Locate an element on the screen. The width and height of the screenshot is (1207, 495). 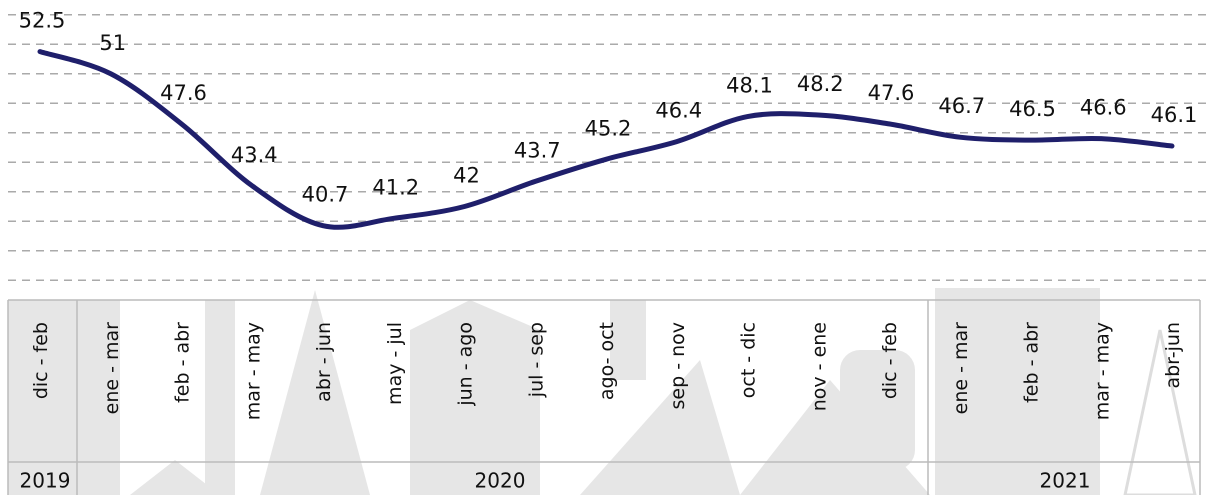
data-label: 48.1 is located at coordinates (749, 86).